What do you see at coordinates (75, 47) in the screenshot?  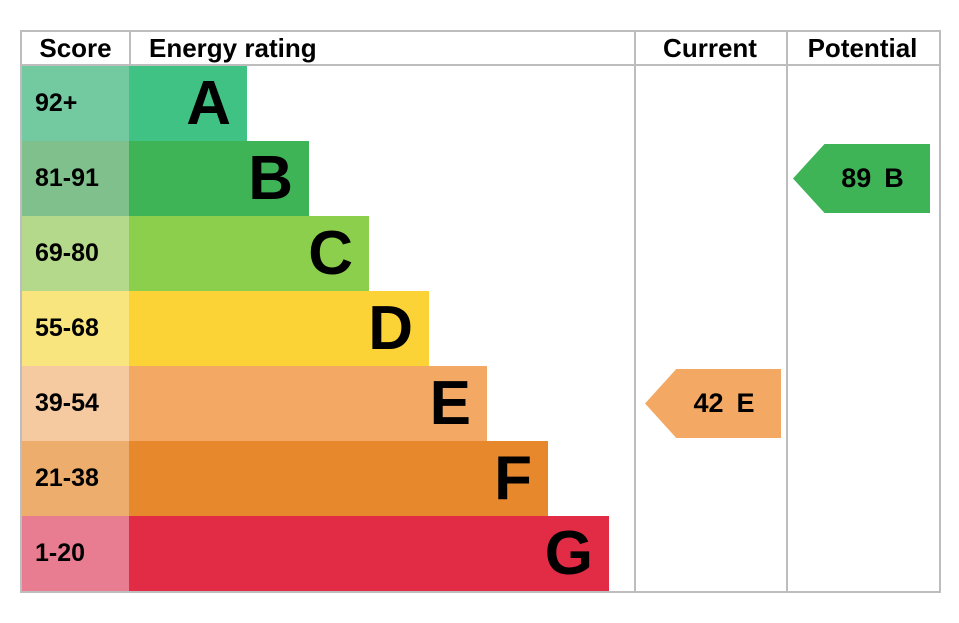 I see `header-score: Score` at bounding box center [75, 47].